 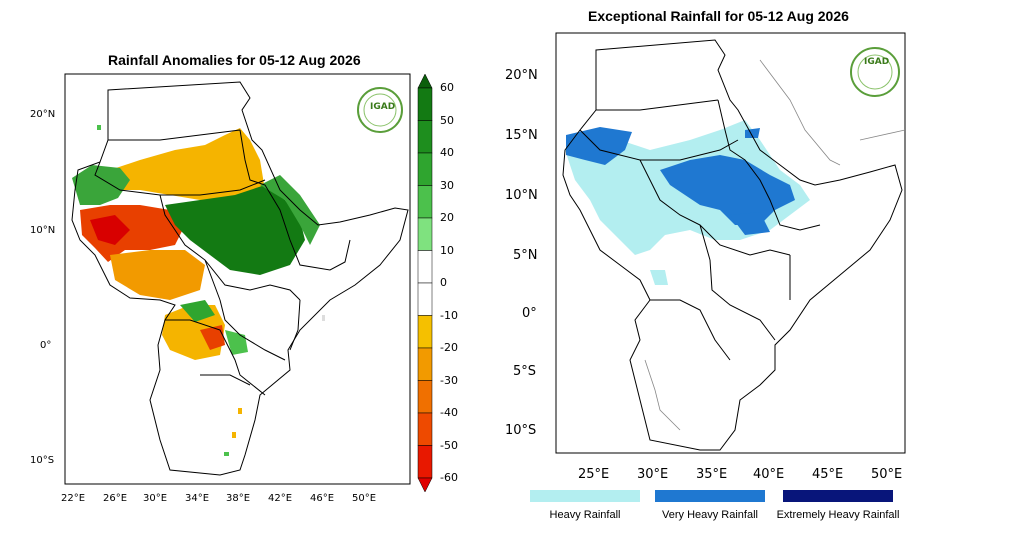 What do you see at coordinates (877, 62) in the screenshot?
I see `right-logo-text: IGAD` at bounding box center [877, 62].